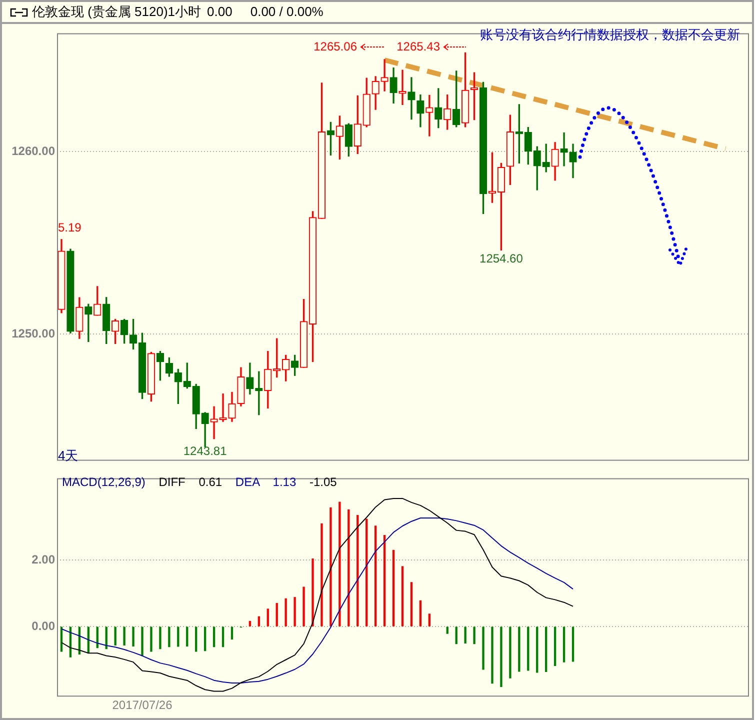  I want to click on x-tick-label: 2017/07/26, so click(142, 705).